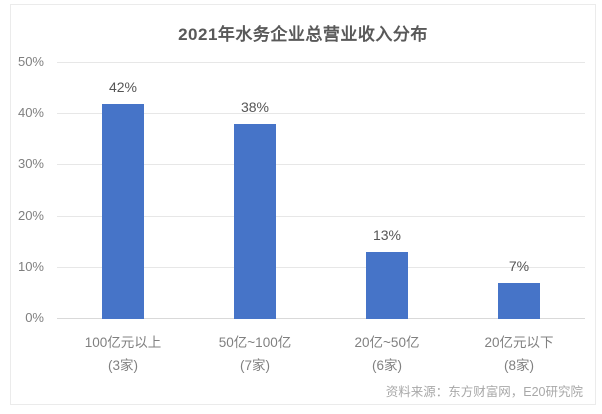  Describe the element at coordinates (484, 392) in the screenshot. I see `source-note: 资料来源：东方财富网，E20研究院` at that location.